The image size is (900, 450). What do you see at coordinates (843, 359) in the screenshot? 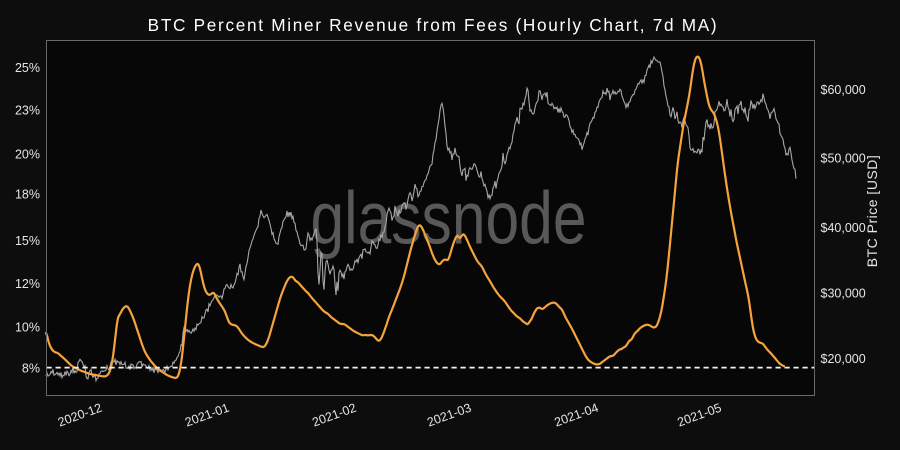
I see `svg-text: $20,000` at bounding box center [843, 359].